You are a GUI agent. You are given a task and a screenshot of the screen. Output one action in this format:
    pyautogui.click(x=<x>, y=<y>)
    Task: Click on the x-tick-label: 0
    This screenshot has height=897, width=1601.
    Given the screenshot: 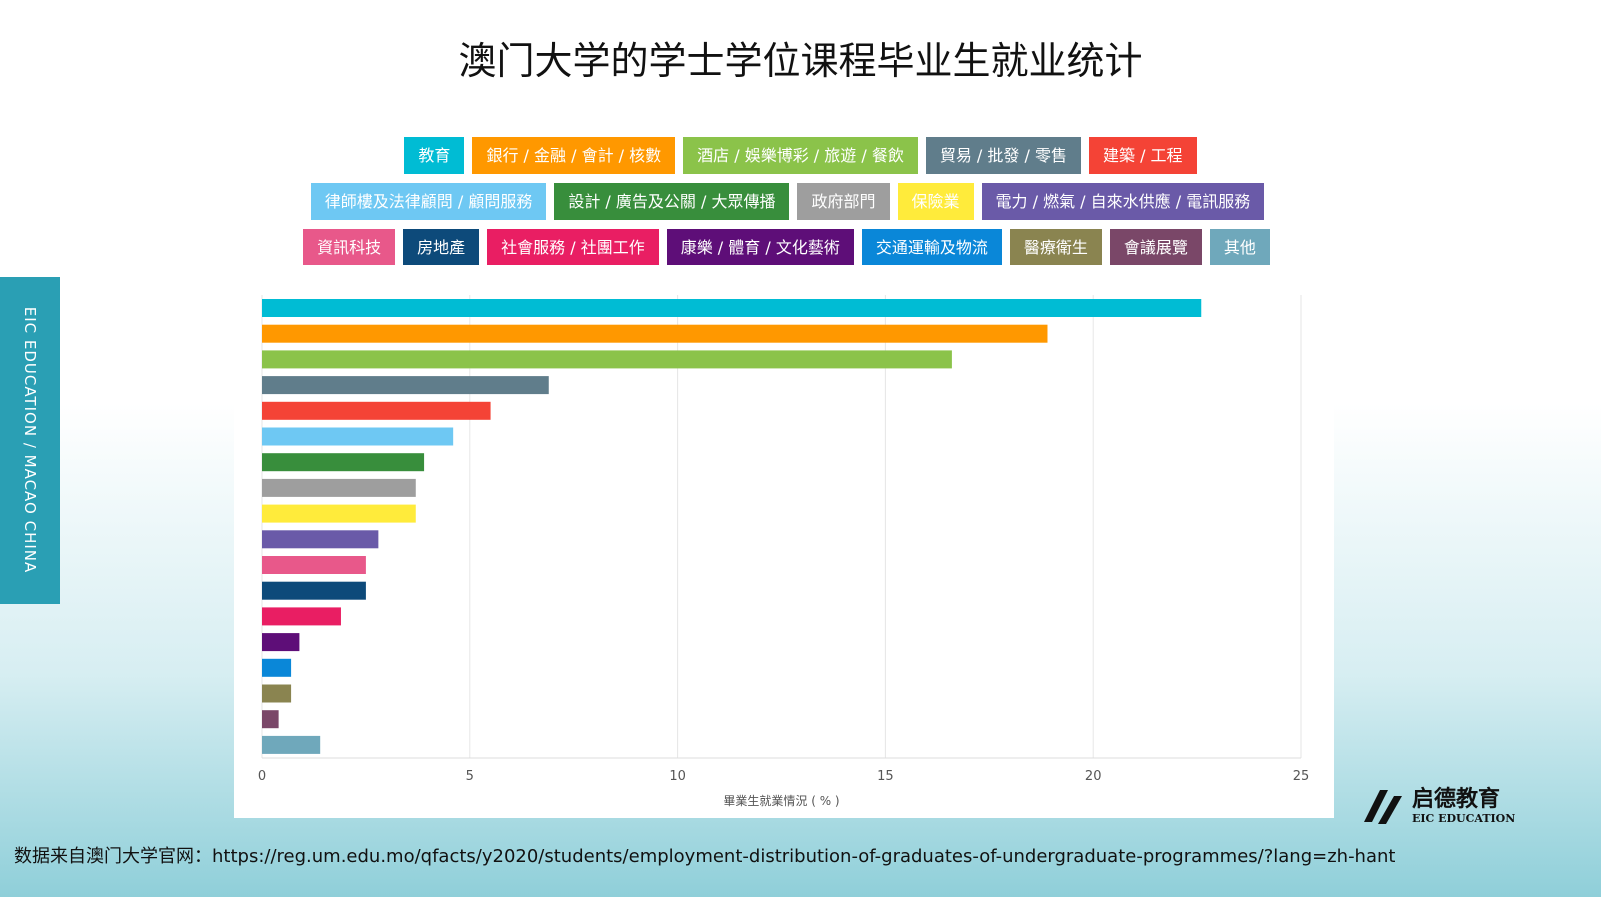 What is the action you would take?
    pyautogui.click(x=262, y=776)
    